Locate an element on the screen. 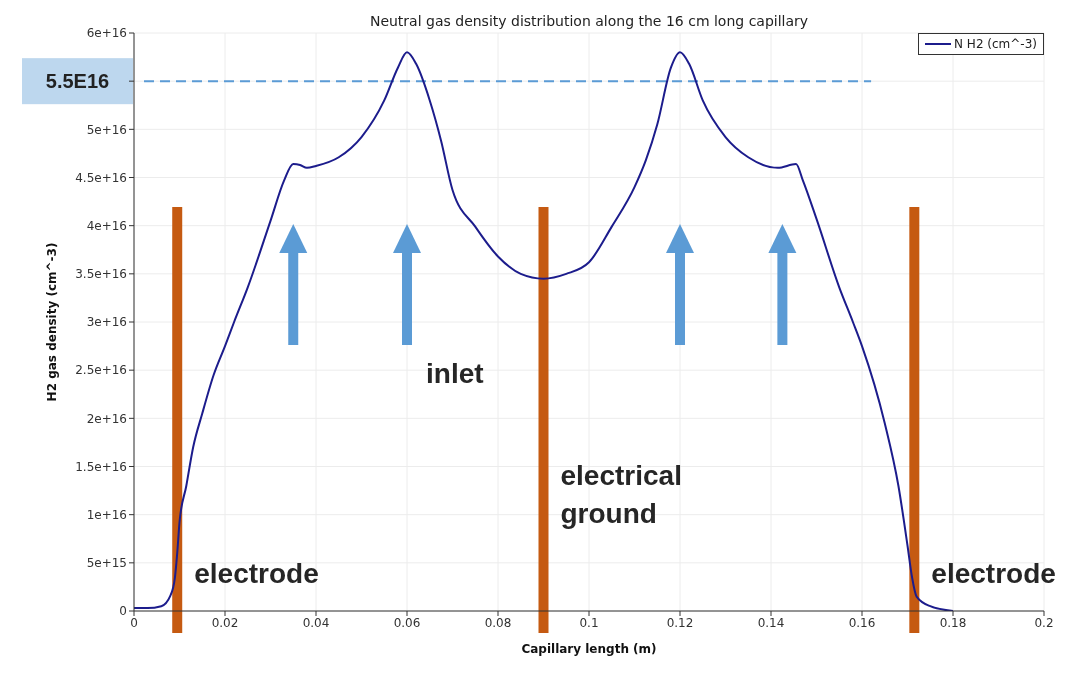 The height and width of the screenshot is (677, 1076). x-tick-label: 0 is located at coordinates (134, 622).